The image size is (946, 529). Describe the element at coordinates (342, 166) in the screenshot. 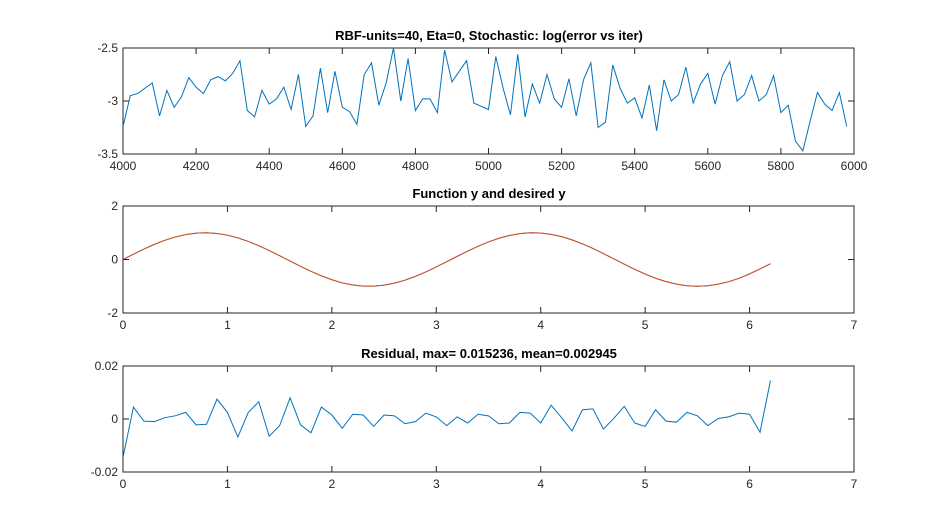

I see `x-tick-label: 4600` at that location.